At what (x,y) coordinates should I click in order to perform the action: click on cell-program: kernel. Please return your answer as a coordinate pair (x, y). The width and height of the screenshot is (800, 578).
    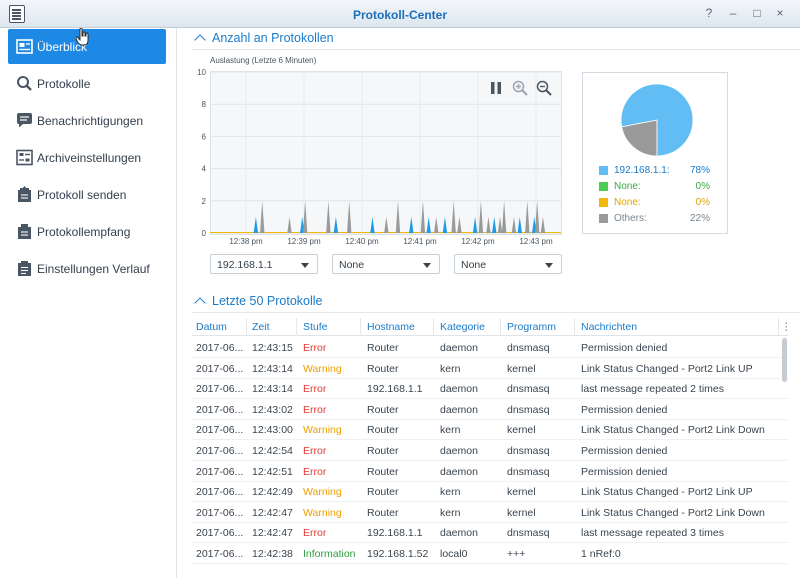
    Looking at the image, I should click on (521, 368).